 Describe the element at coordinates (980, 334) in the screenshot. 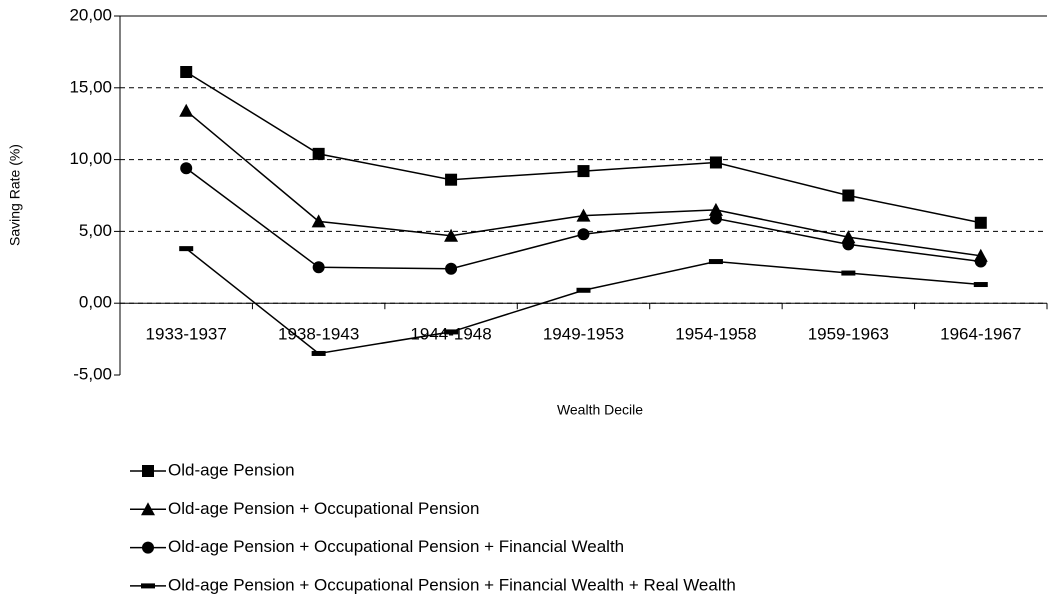

I see `x-tick-label: 1964-1967` at that location.